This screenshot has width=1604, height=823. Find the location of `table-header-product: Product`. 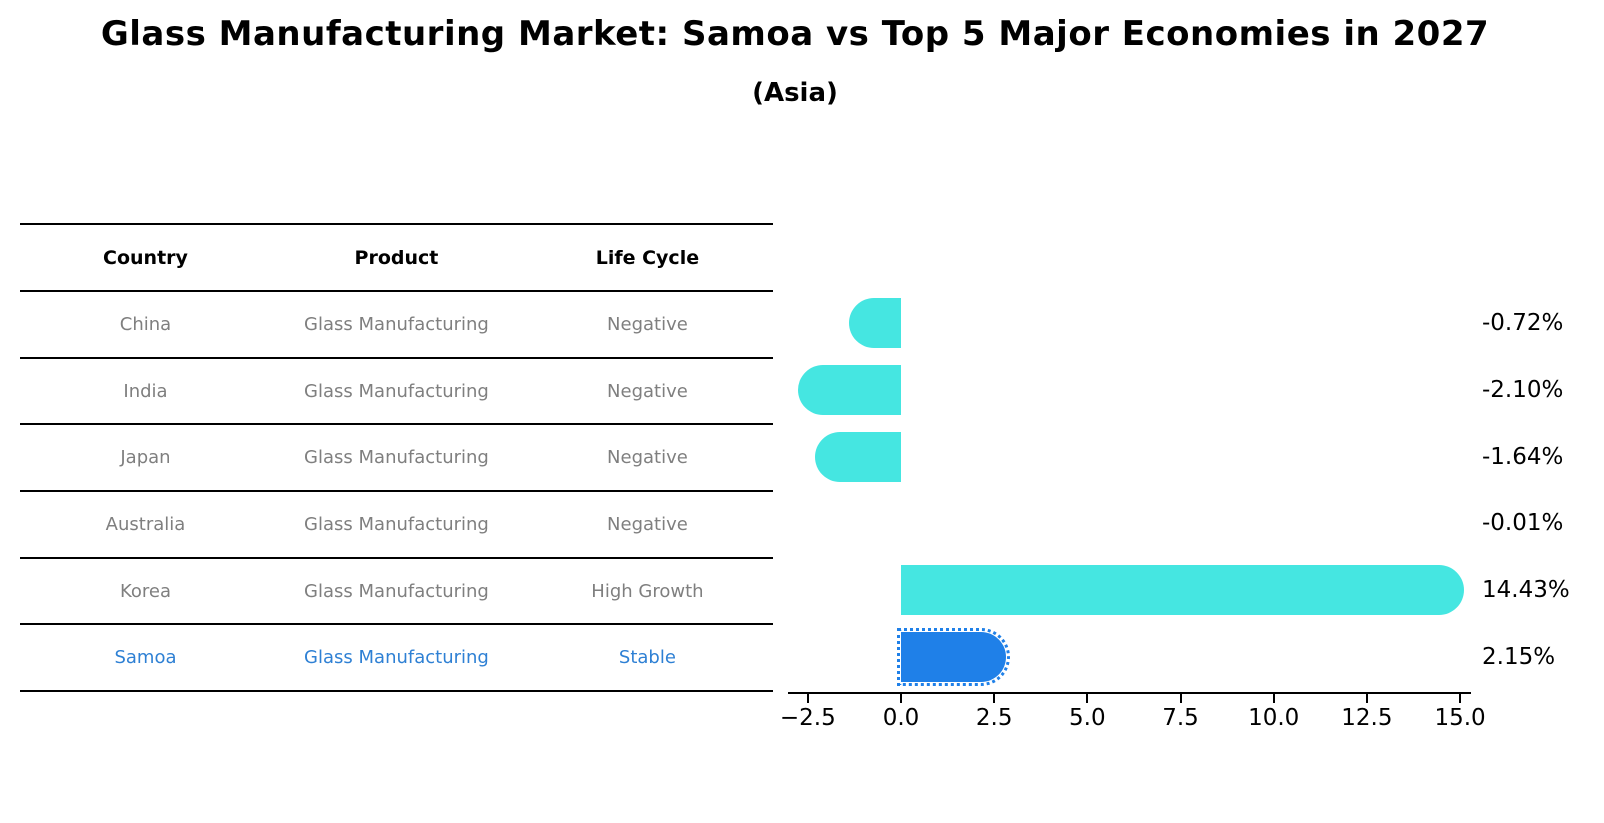

table-header-product: Product is located at coordinates (396, 257).